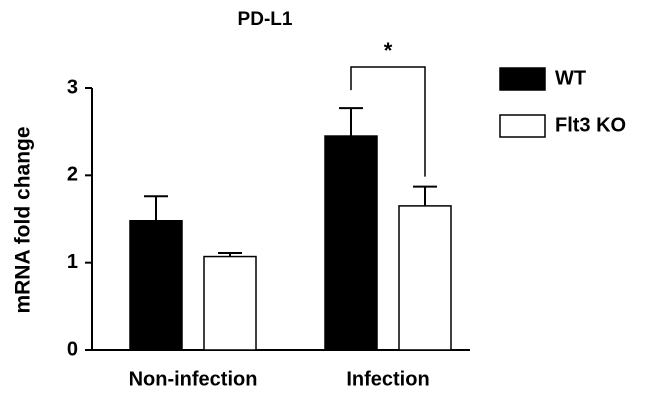 The image size is (668, 408). What do you see at coordinates (23, 219) in the screenshot?
I see `y-axis-label: mRNA fold change` at bounding box center [23, 219].